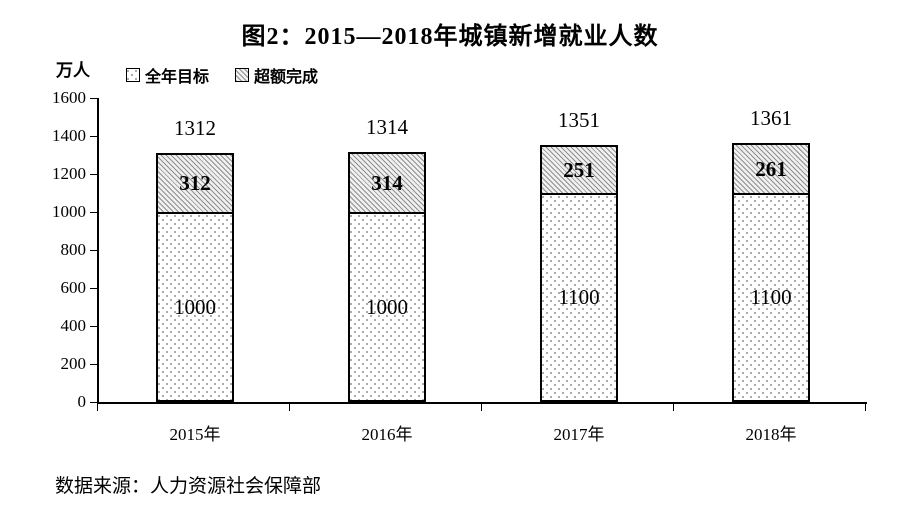  What do you see at coordinates (195, 127) in the screenshot?
I see `total-label: 1312` at bounding box center [195, 127].